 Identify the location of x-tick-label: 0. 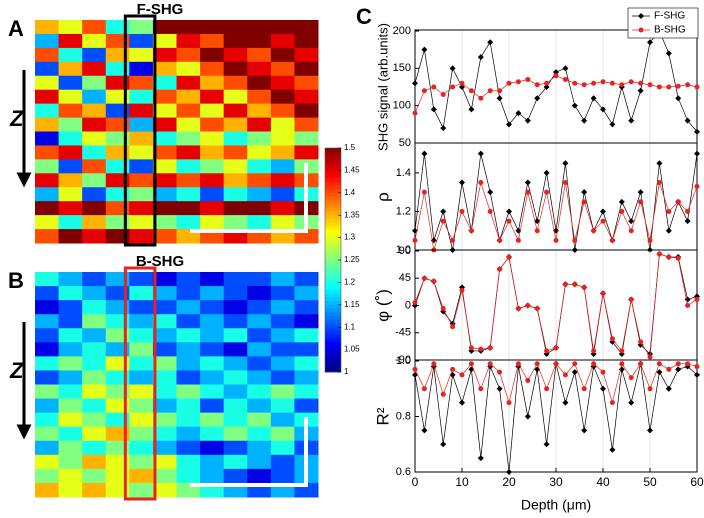
(415, 482).